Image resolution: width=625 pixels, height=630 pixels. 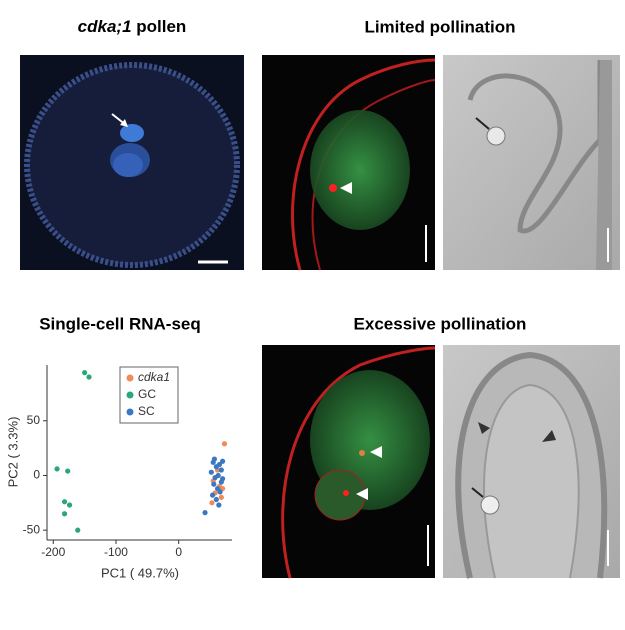 I want to click on legend-label: cdka1, so click(x=154, y=377).